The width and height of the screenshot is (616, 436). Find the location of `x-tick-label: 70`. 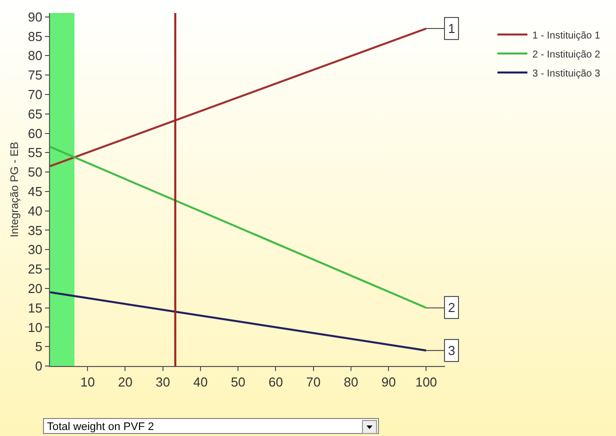

x-tick-label: 70 is located at coordinates (313, 382).